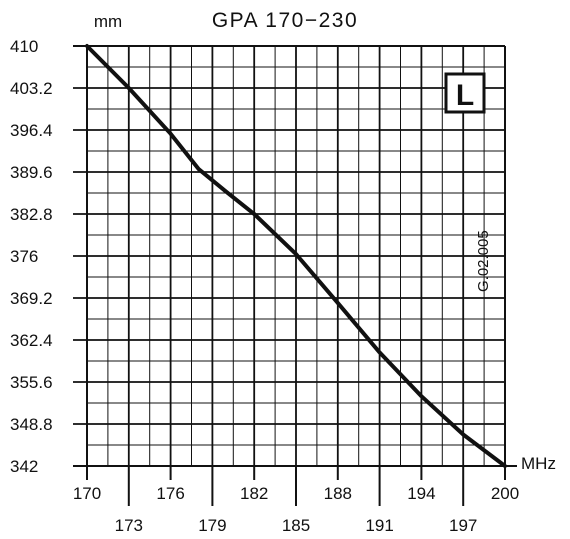 This screenshot has width=570, height=539. Describe the element at coordinates (31, 88) in the screenshot. I see `y-tick-label: 403.2` at that location.